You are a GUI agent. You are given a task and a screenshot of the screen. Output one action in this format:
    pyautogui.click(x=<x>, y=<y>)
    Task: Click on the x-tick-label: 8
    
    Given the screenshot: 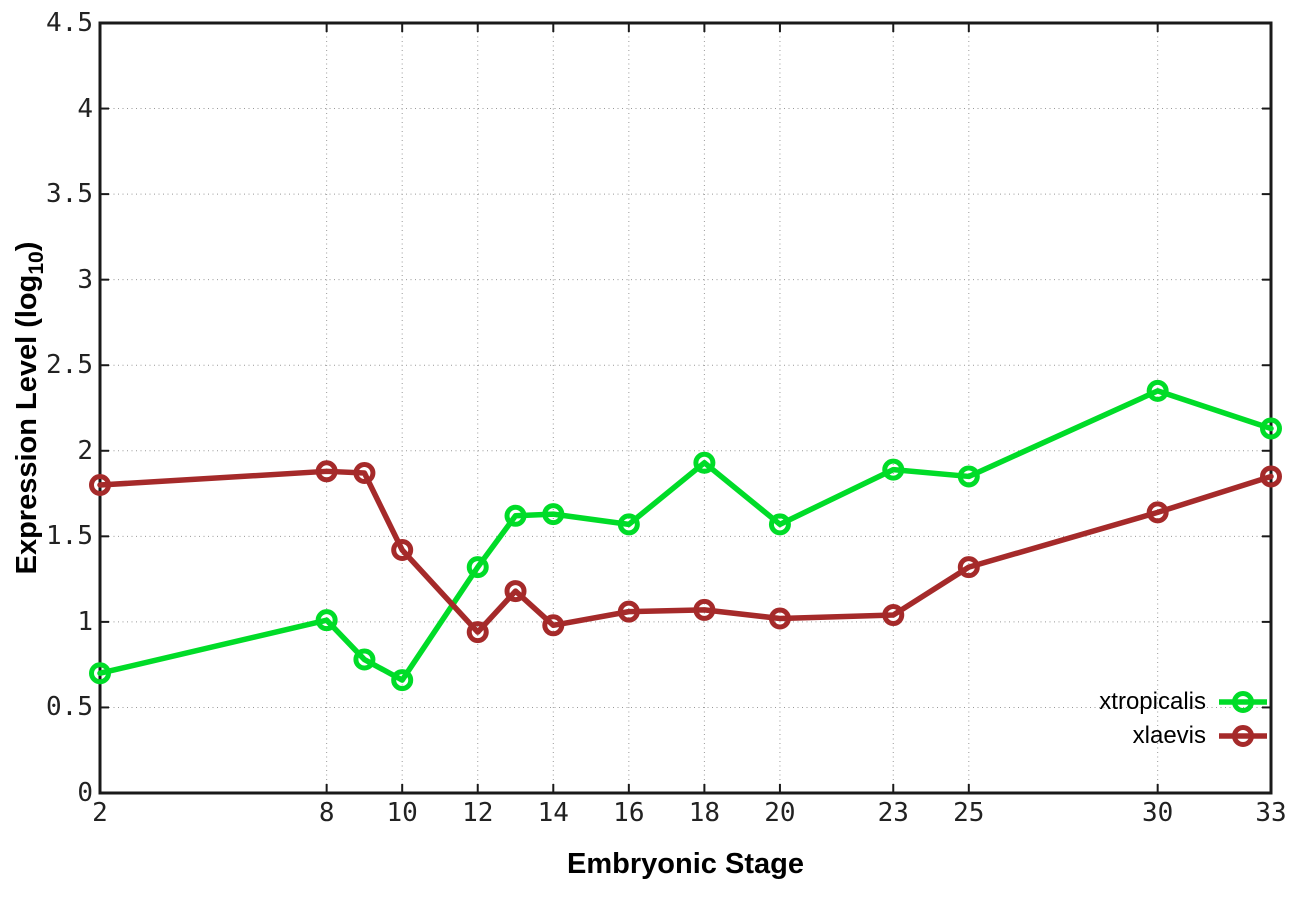 What is the action you would take?
    pyautogui.click(x=326, y=813)
    